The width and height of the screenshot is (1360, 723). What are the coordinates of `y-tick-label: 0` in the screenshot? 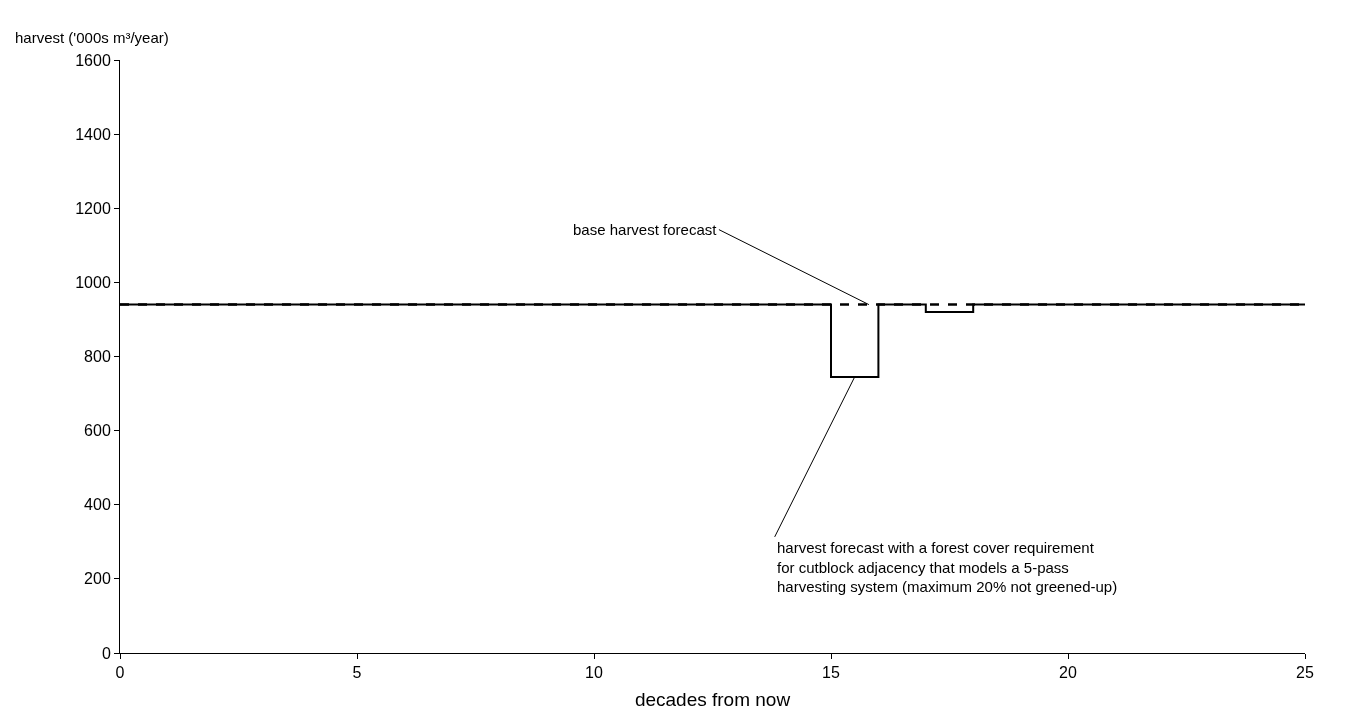 It's located at (106, 653).